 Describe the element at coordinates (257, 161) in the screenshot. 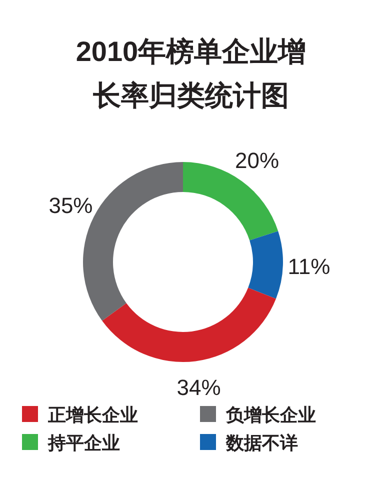

I see `data-label: 20%` at that location.